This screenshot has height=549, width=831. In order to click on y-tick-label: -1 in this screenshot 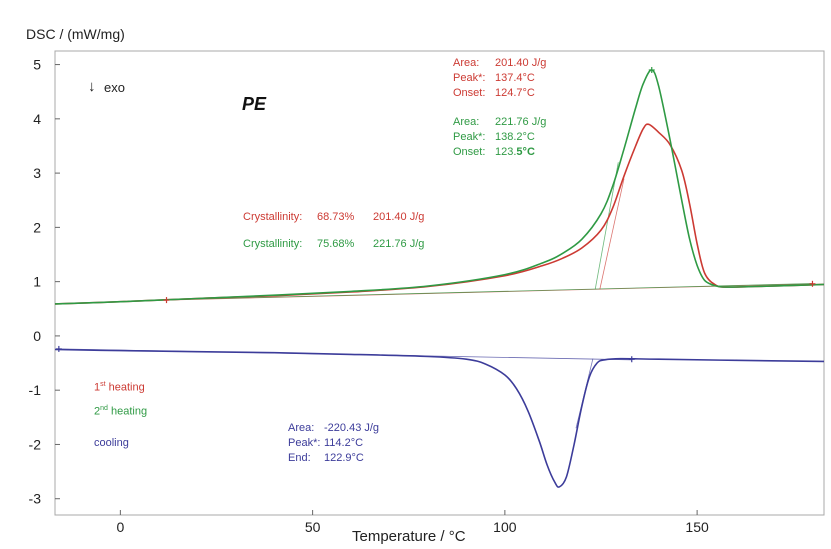, I will do `click(35, 390)`.